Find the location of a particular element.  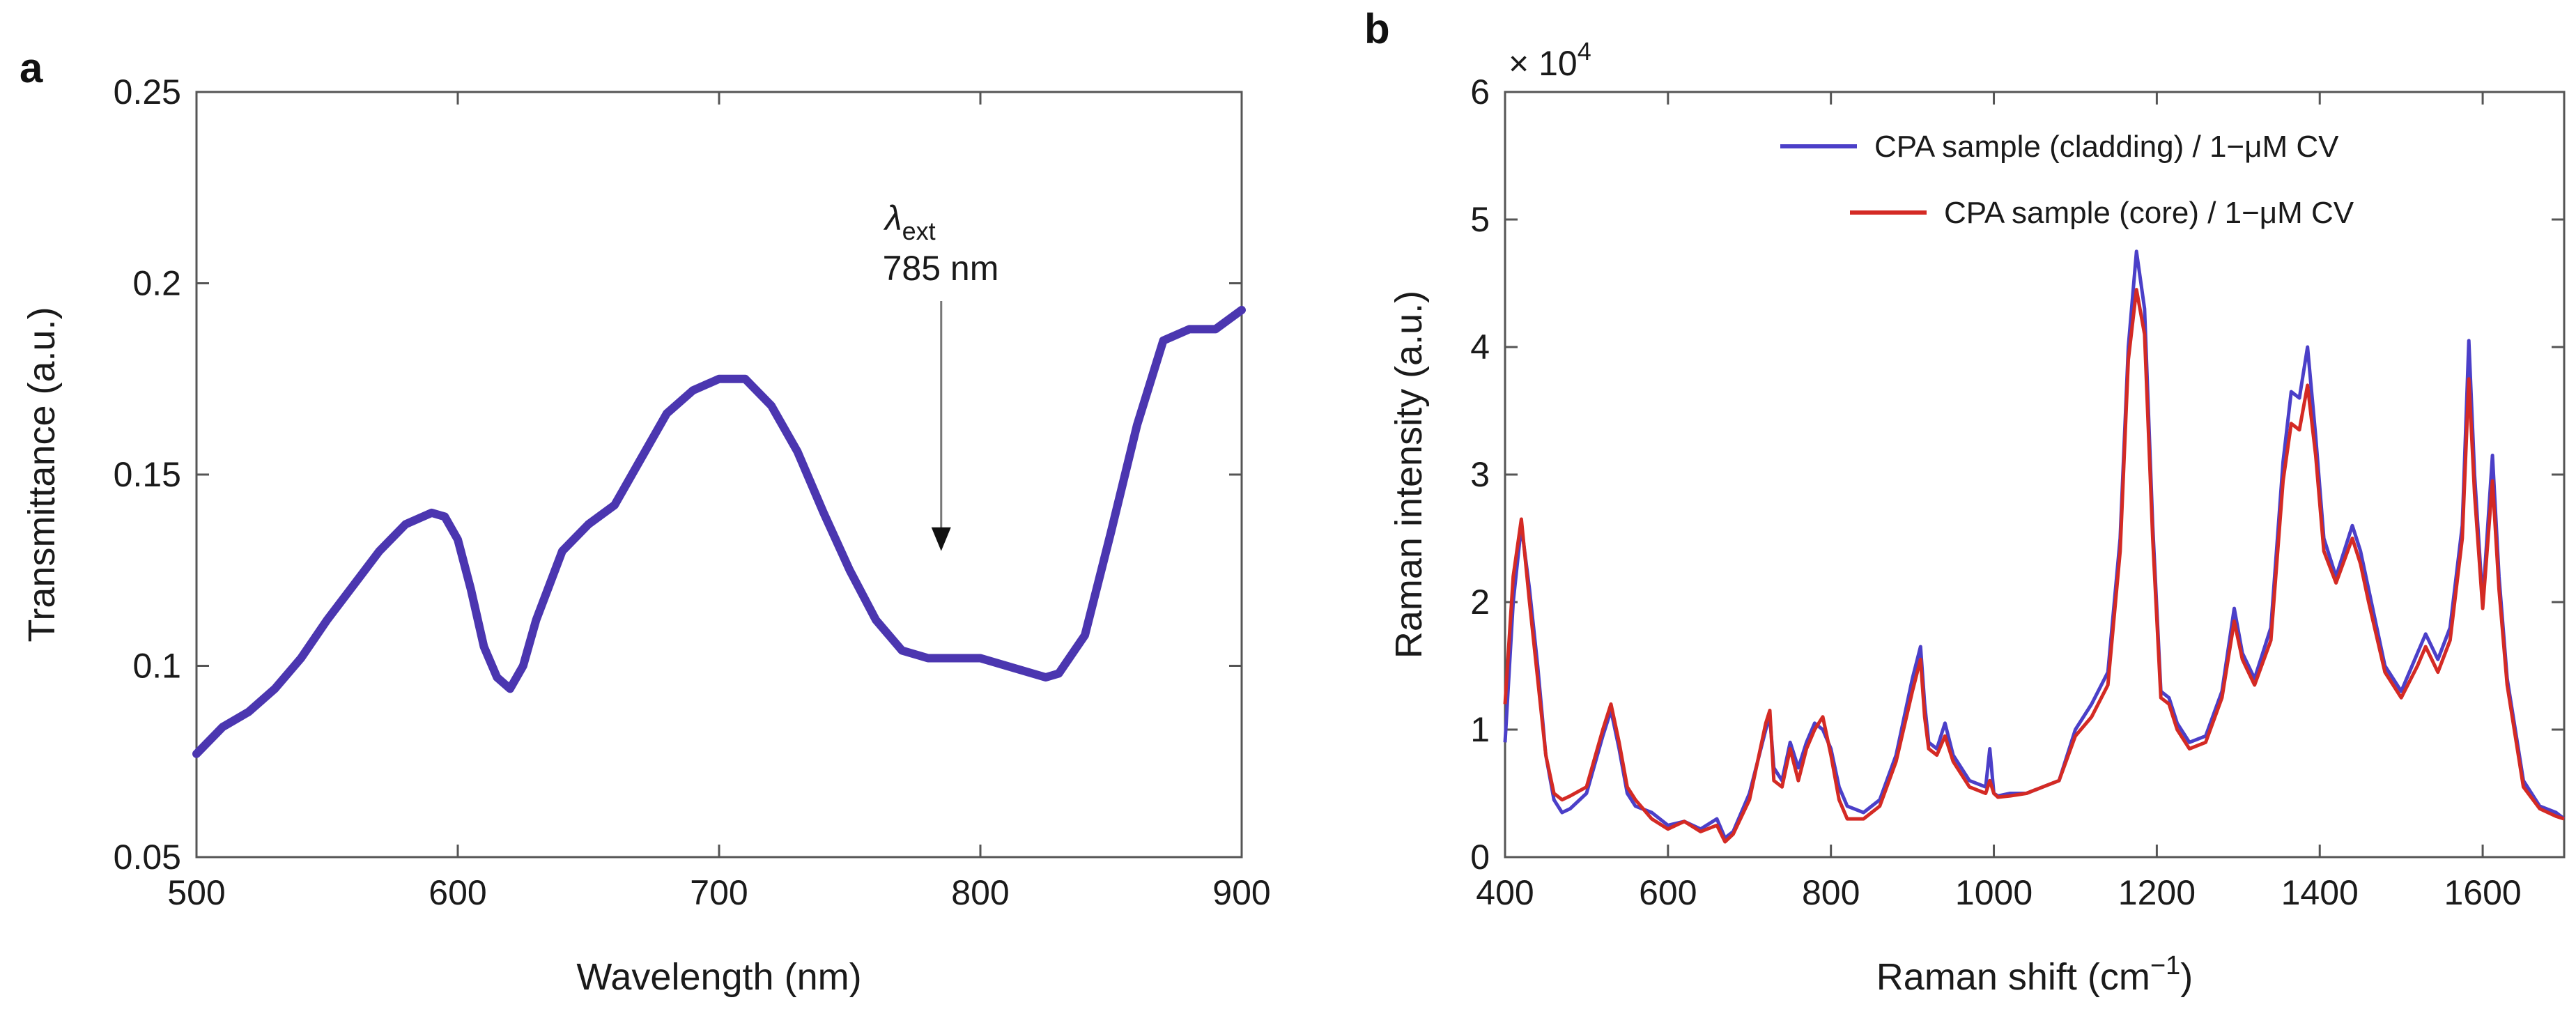

panel-b-ytick-label: 0 is located at coordinates (1480, 857).